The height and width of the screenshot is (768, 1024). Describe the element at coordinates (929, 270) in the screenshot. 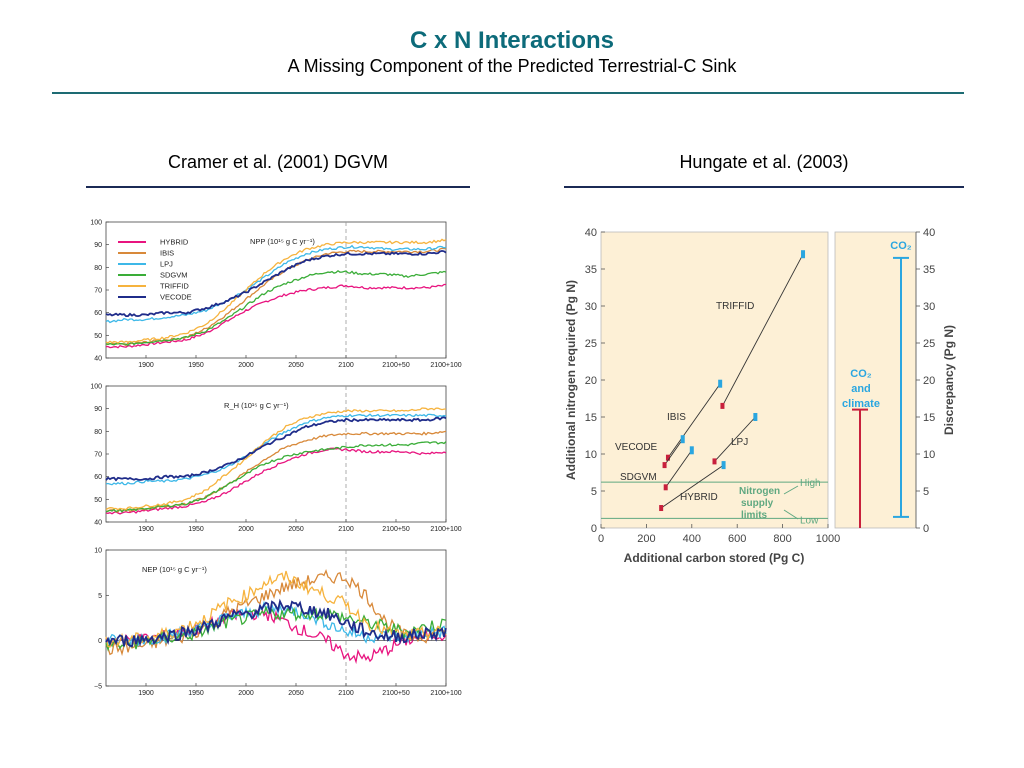

I see `y-tick-label: 35` at that location.